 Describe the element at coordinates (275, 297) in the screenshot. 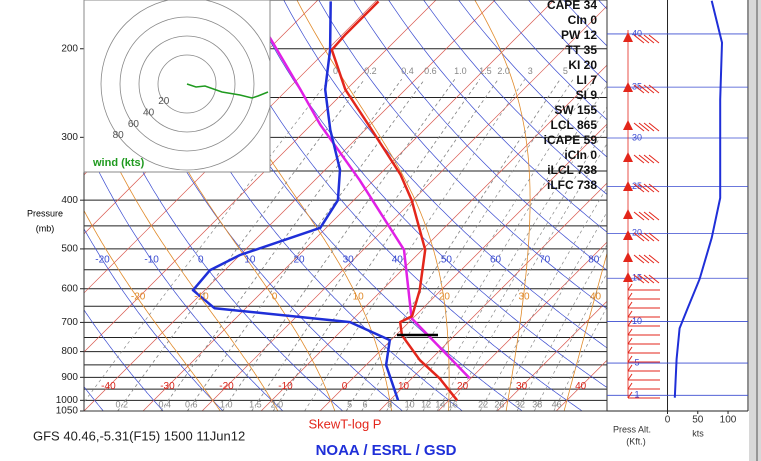

I see `moist-adiabat-label: 0` at that location.